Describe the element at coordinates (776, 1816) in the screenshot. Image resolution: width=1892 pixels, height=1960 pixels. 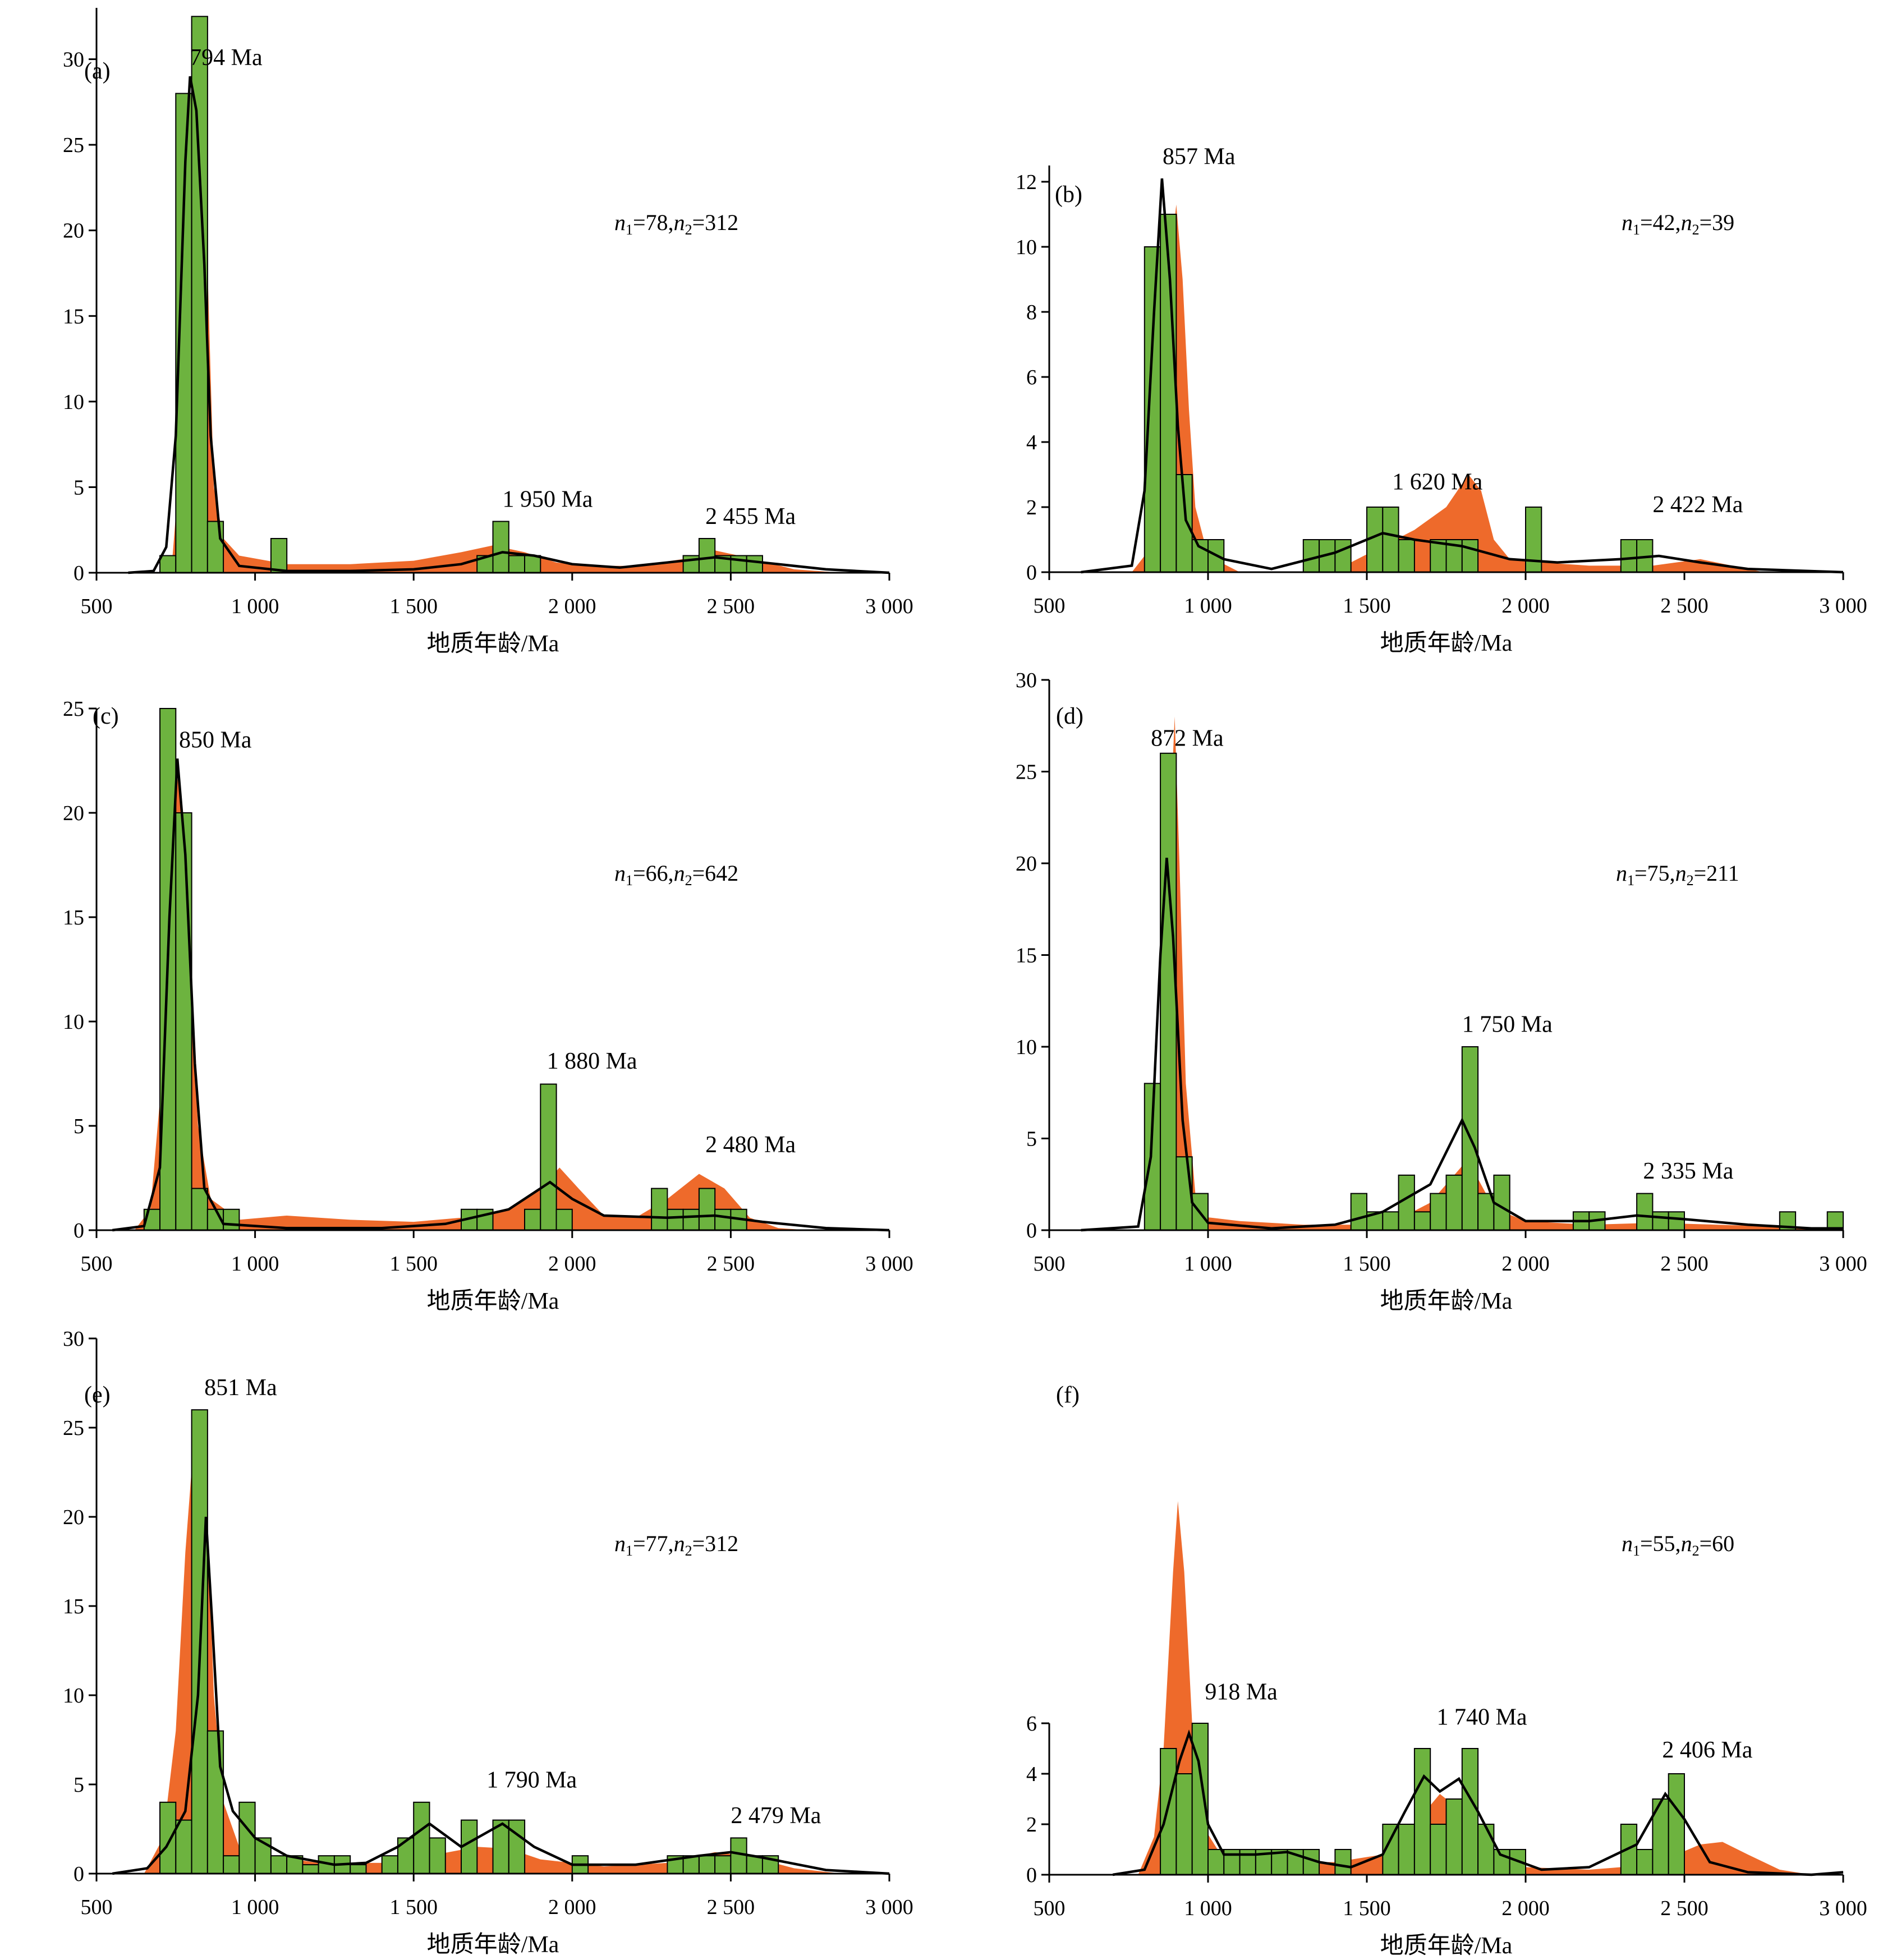
I see `peak-label: 2 479 Ma` at that location.